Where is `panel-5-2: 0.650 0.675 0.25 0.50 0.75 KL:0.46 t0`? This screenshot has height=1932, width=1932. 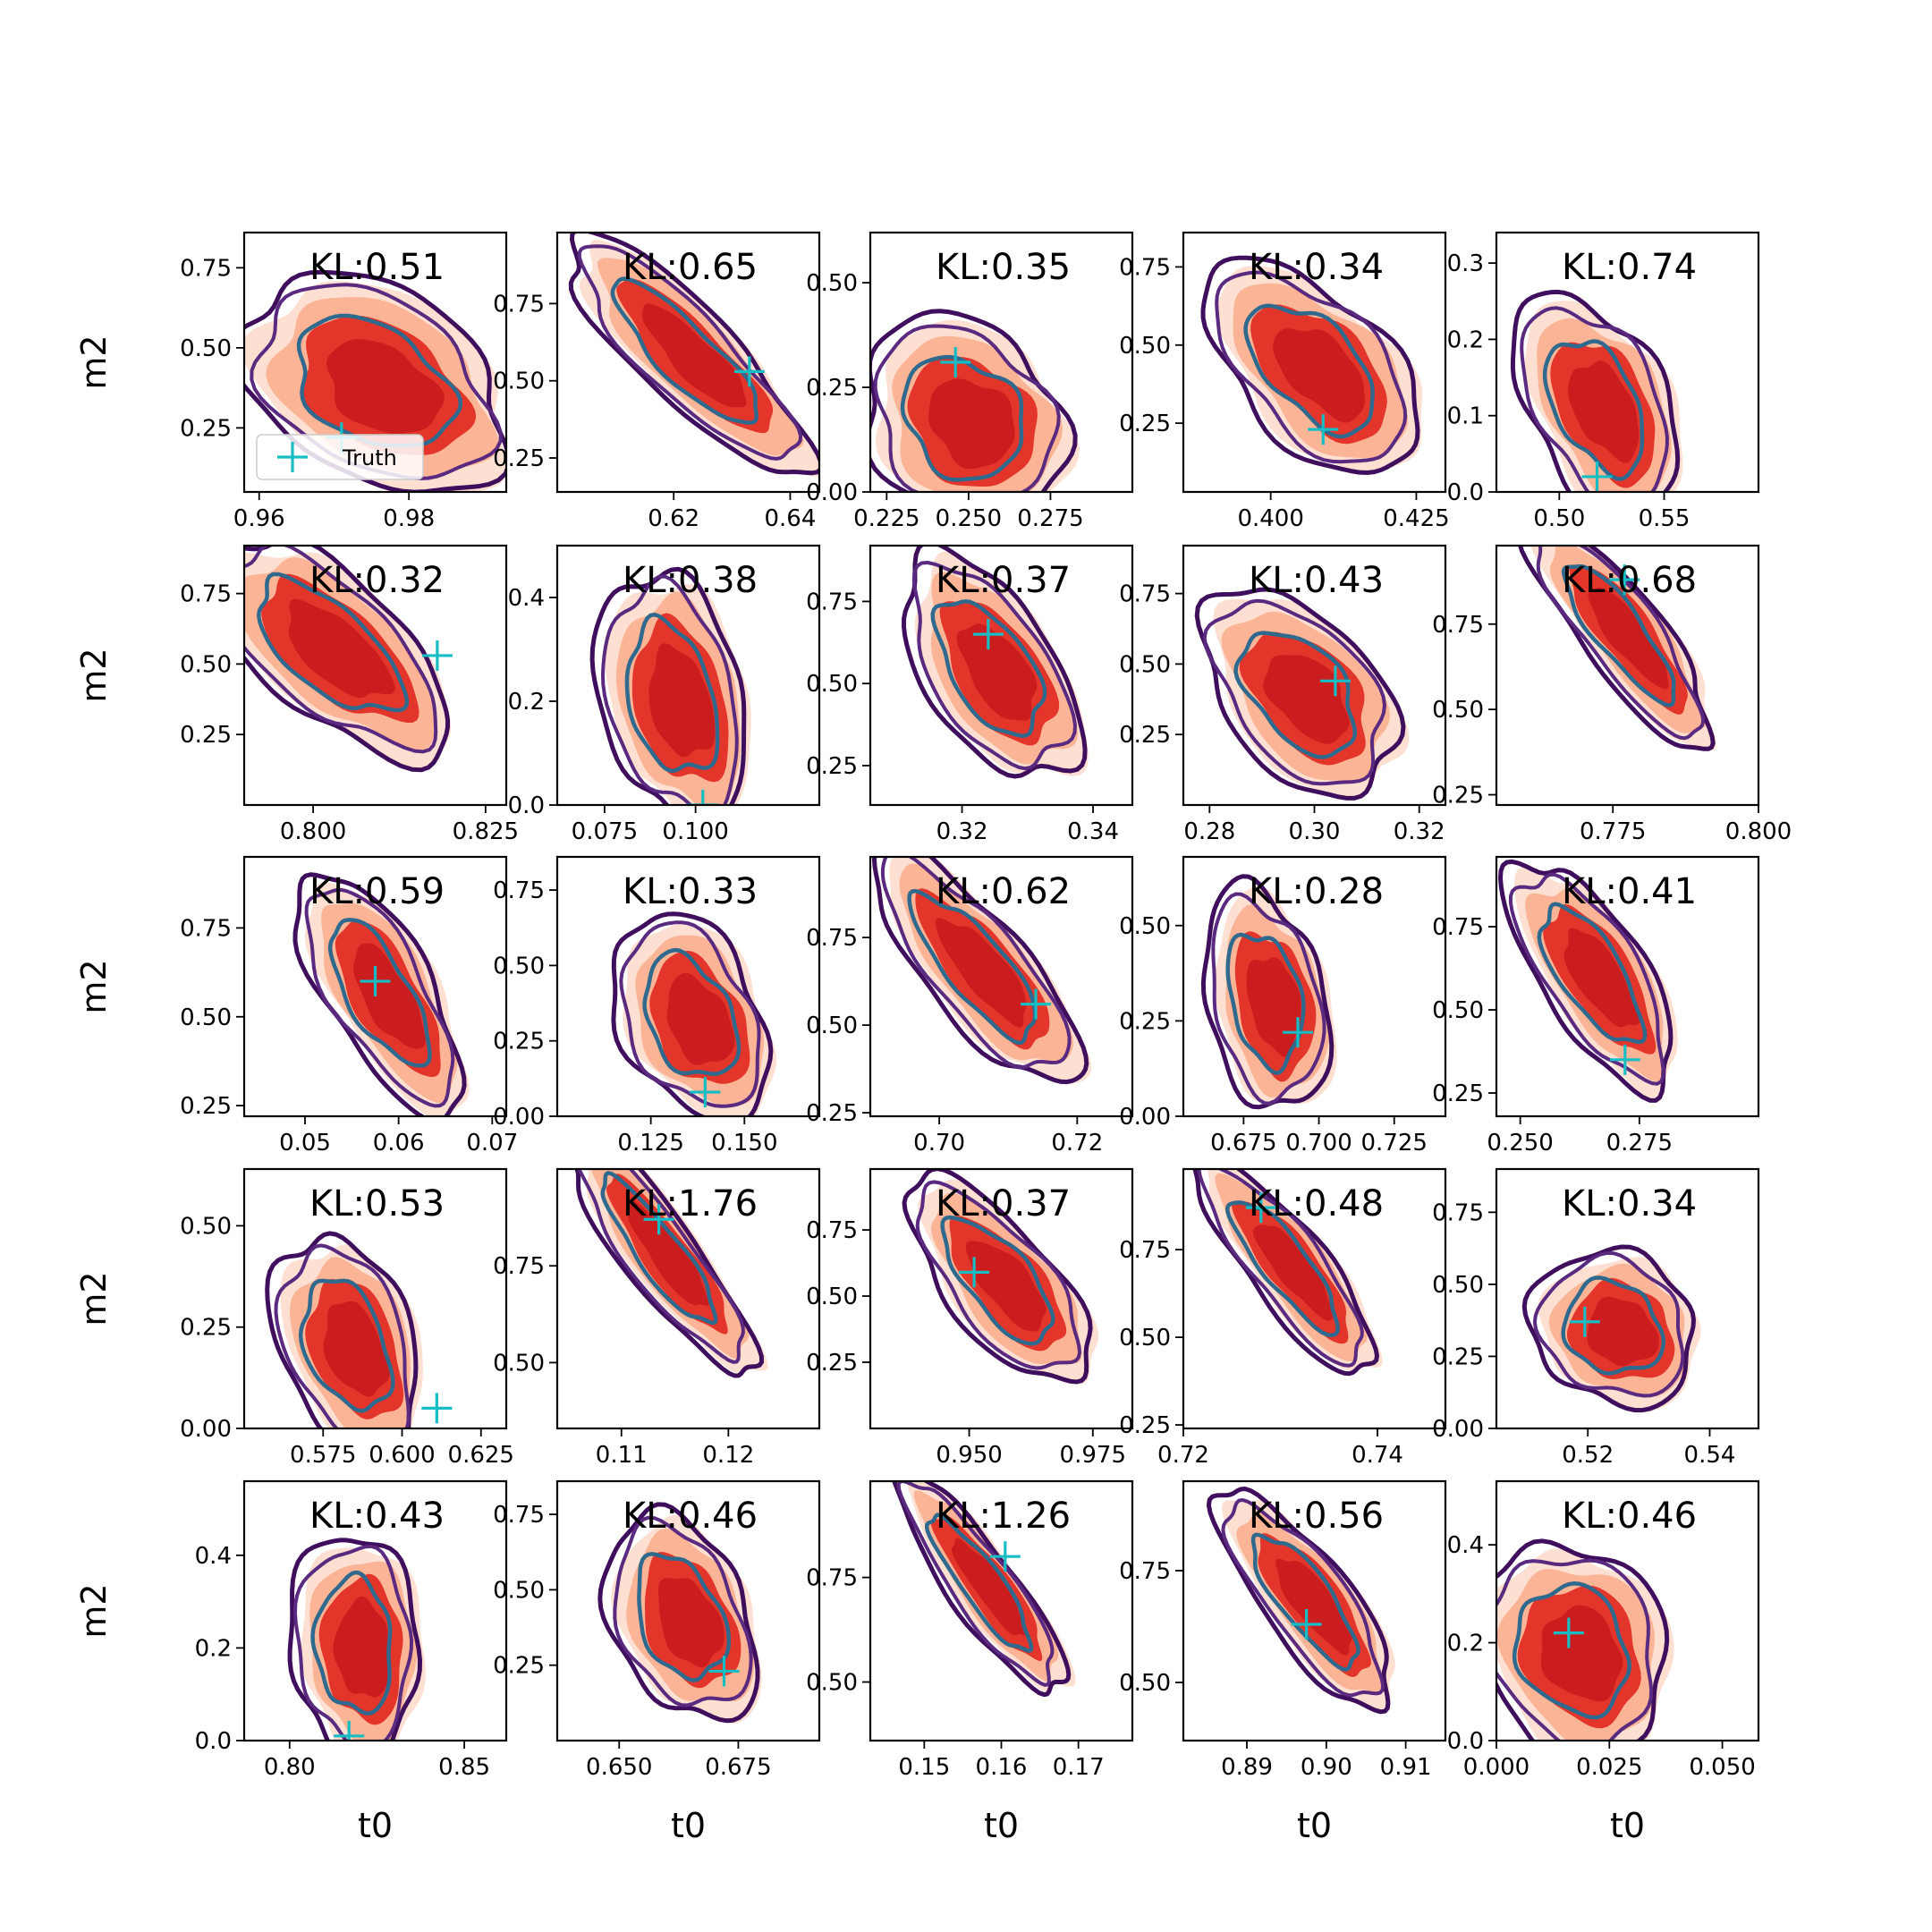 panel-5-2: 0.650 0.675 0.25 0.50 0.75 KL:0.46 t0 is located at coordinates (657, 1662).